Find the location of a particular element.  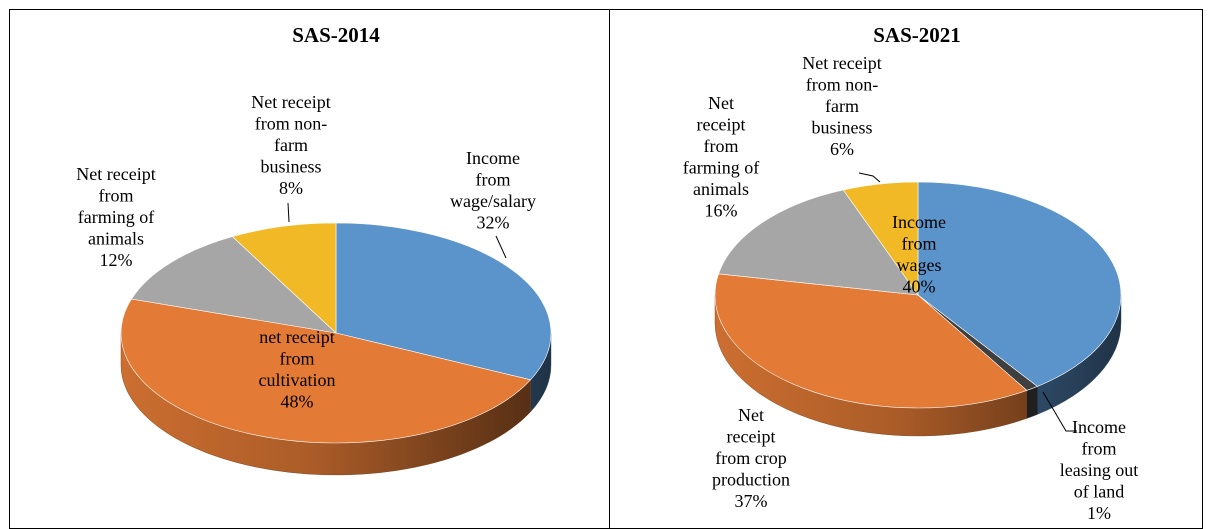

data-label-net-receipt-from-farming-of-animals: Net receipt from farming of animals 16% is located at coordinates (721, 157).